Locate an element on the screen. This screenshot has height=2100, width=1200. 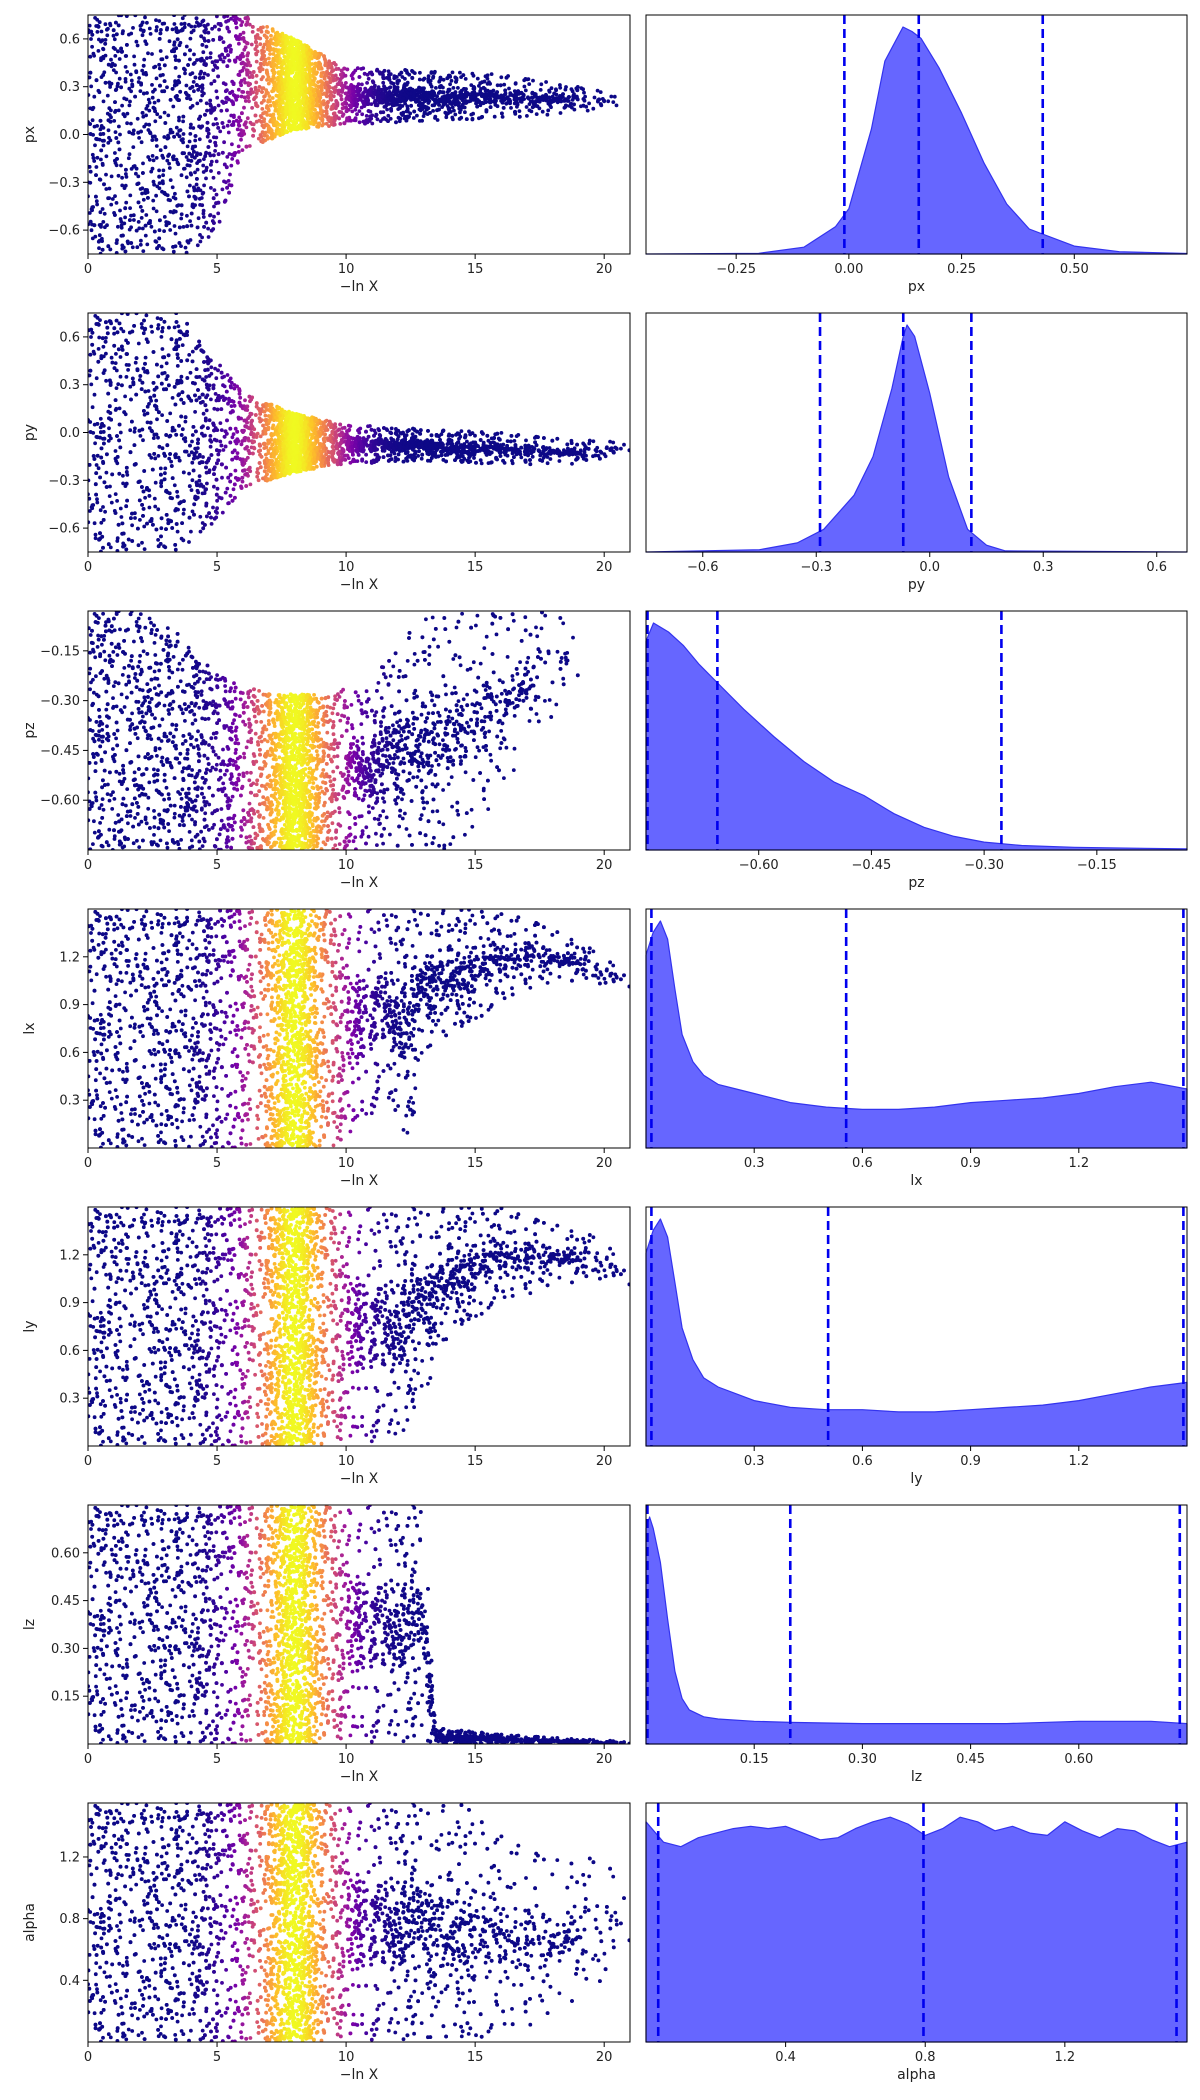
y-axis-label: px is located at coordinates (30, 134).